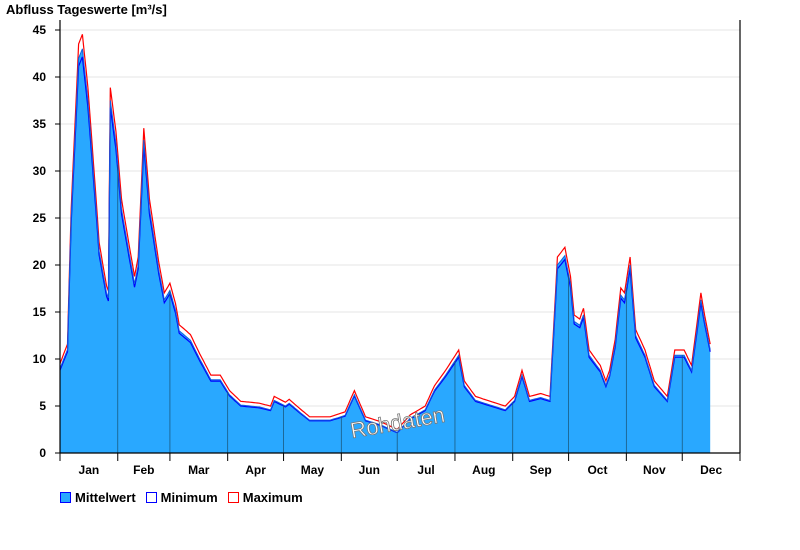  What do you see at coordinates (42, 406) in the screenshot?
I see `y-tick-label: 5` at bounding box center [42, 406].